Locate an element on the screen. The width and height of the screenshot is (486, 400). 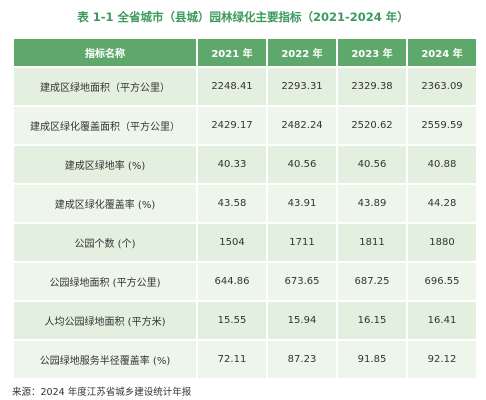
value-cell: 2520.62 is located at coordinates (372, 125).